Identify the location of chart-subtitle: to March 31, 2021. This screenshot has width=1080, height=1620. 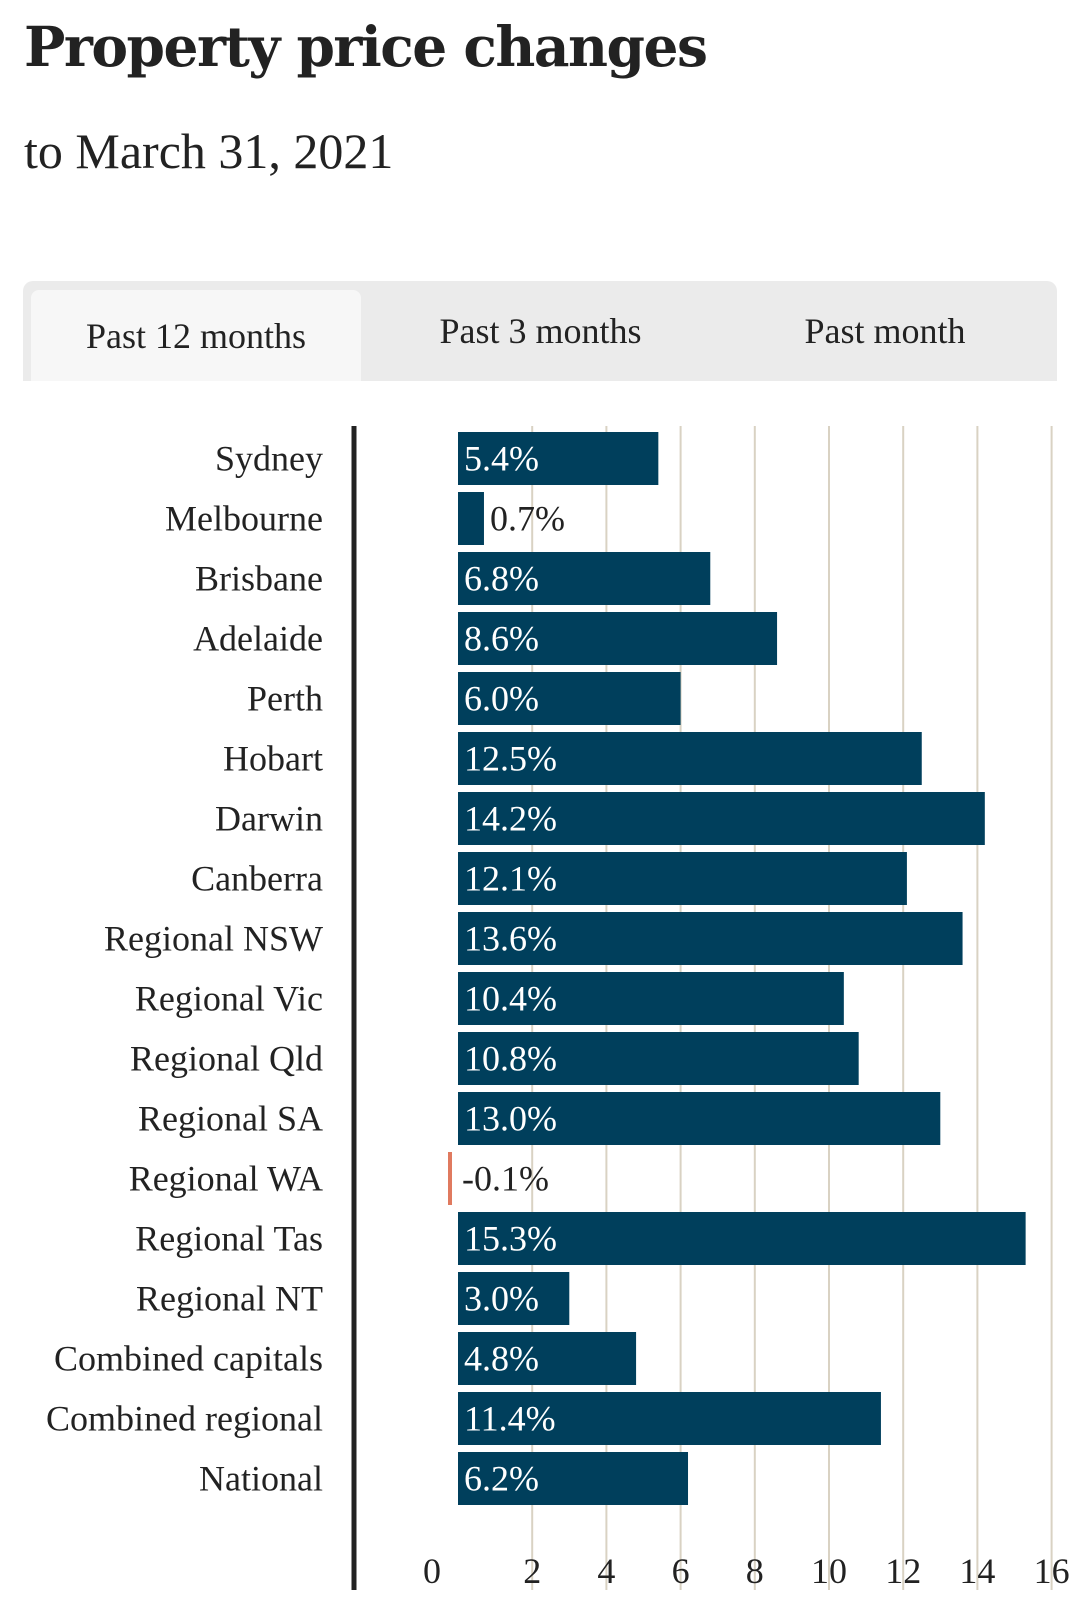
(209, 151).